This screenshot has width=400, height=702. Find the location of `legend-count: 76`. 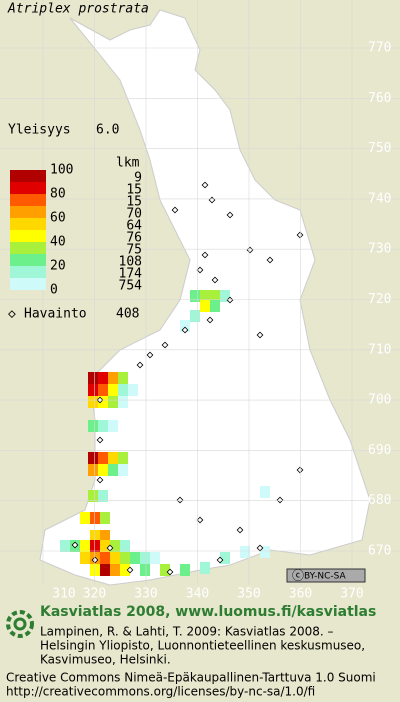

legend-count: 76 is located at coordinates (134, 238).